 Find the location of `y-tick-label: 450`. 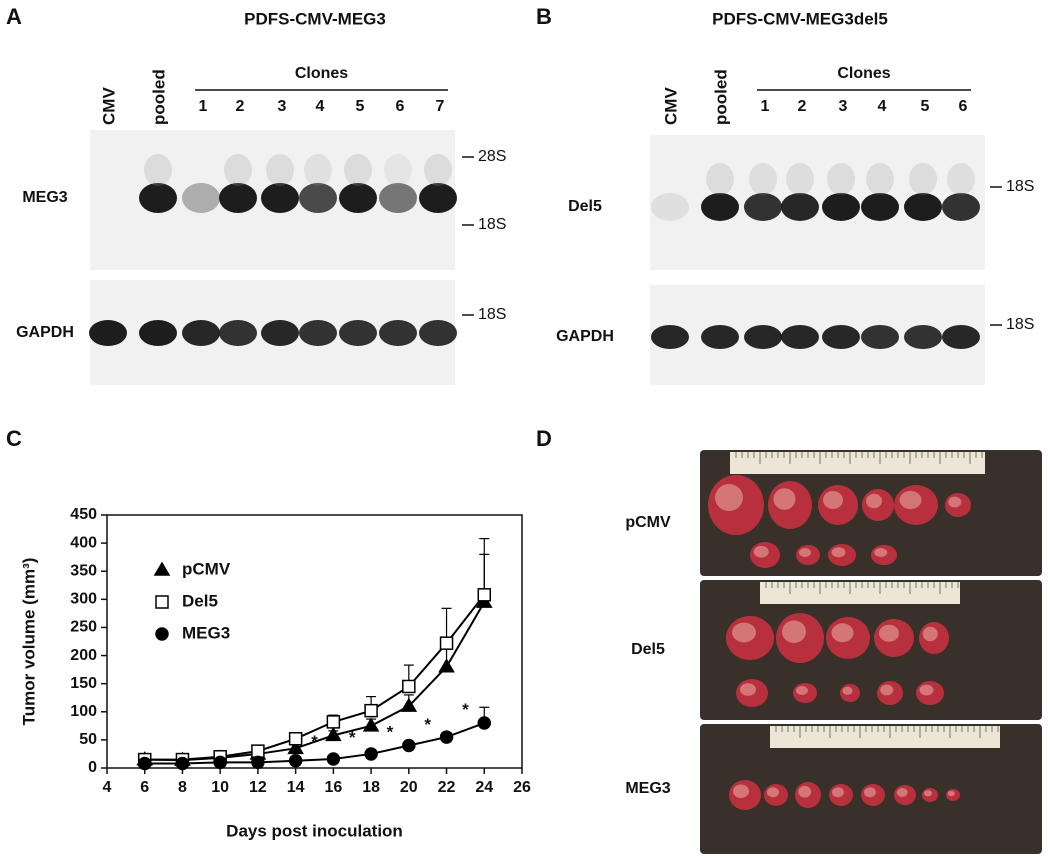

y-tick-label: 450 is located at coordinates (83, 514).